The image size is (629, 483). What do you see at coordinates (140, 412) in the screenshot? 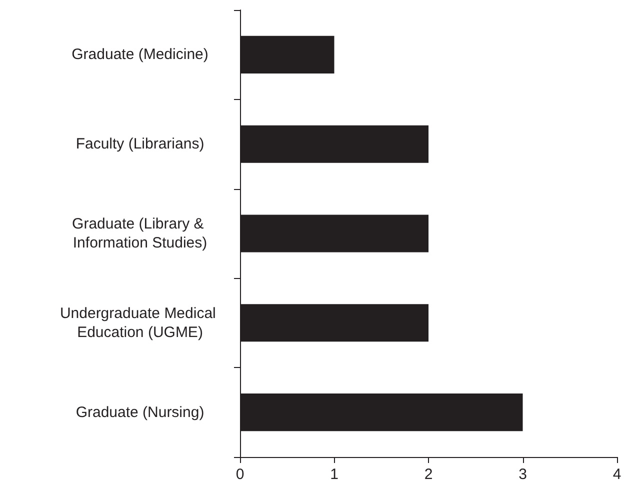
I see `y-tick-label: Graduate (Nursing)` at bounding box center [140, 412].